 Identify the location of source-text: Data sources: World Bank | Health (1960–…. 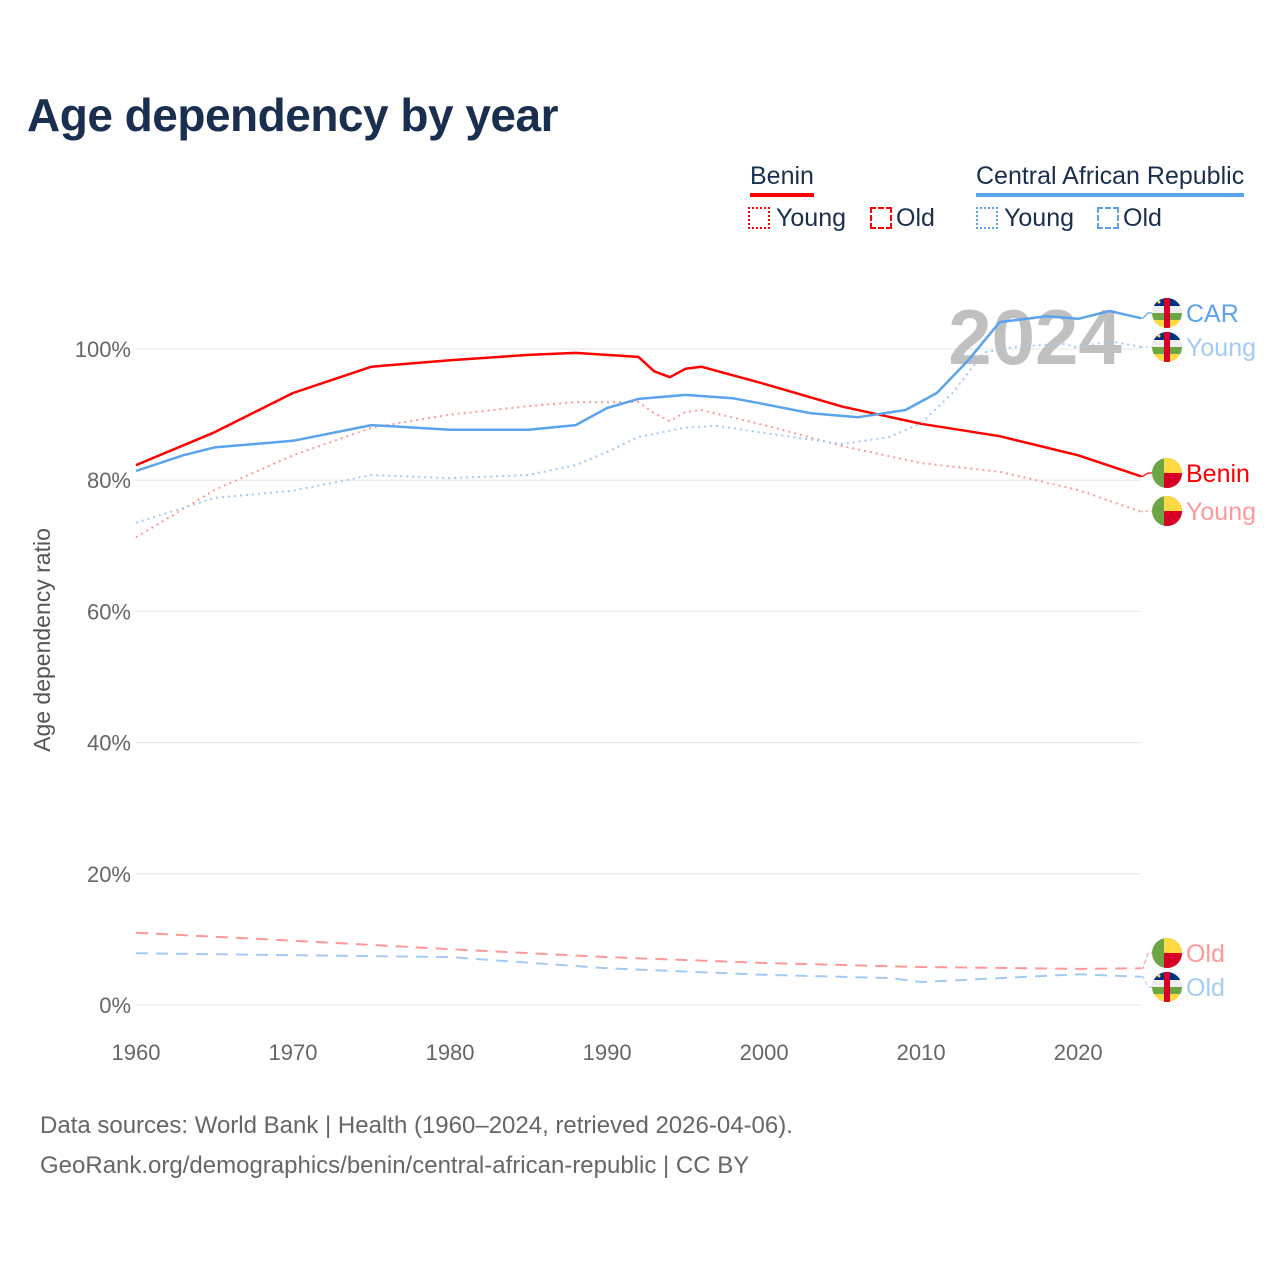
(416, 1125).